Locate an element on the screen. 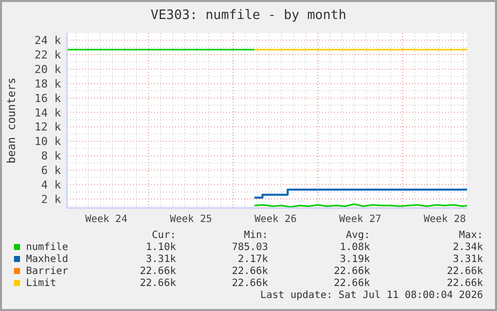 The image size is (497, 311). text: Avg: is located at coordinates (358, 235).